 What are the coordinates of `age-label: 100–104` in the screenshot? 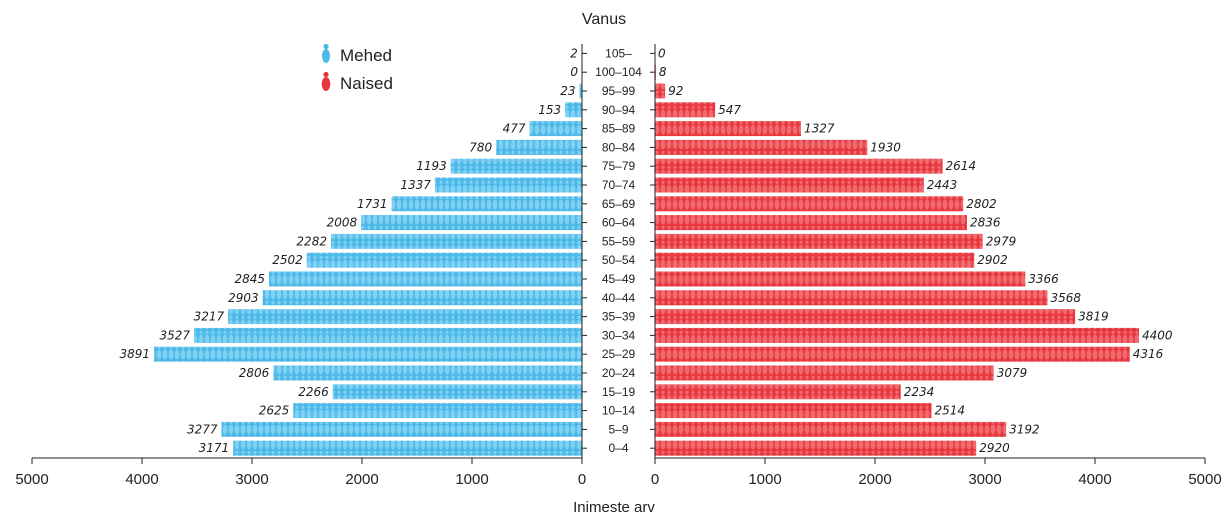 It's located at (618, 72).